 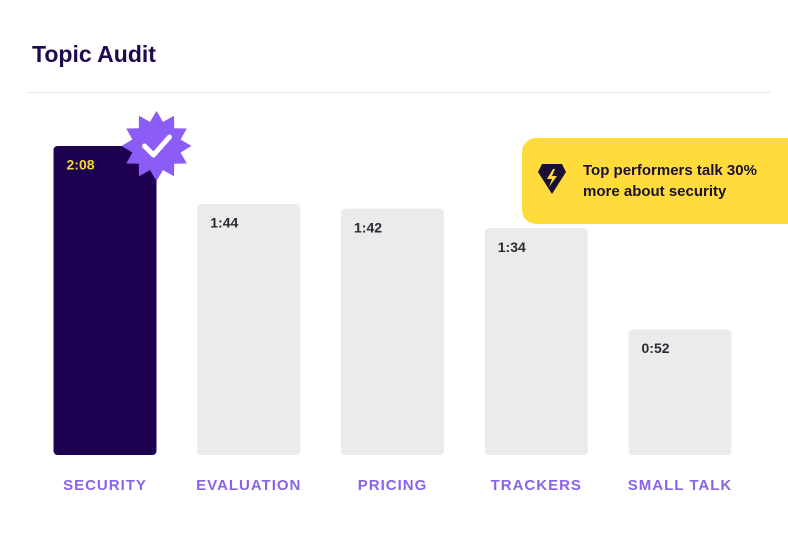 What do you see at coordinates (656, 348) in the screenshot?
I see `value-label: 0:52` at bounding box center [656, 348].